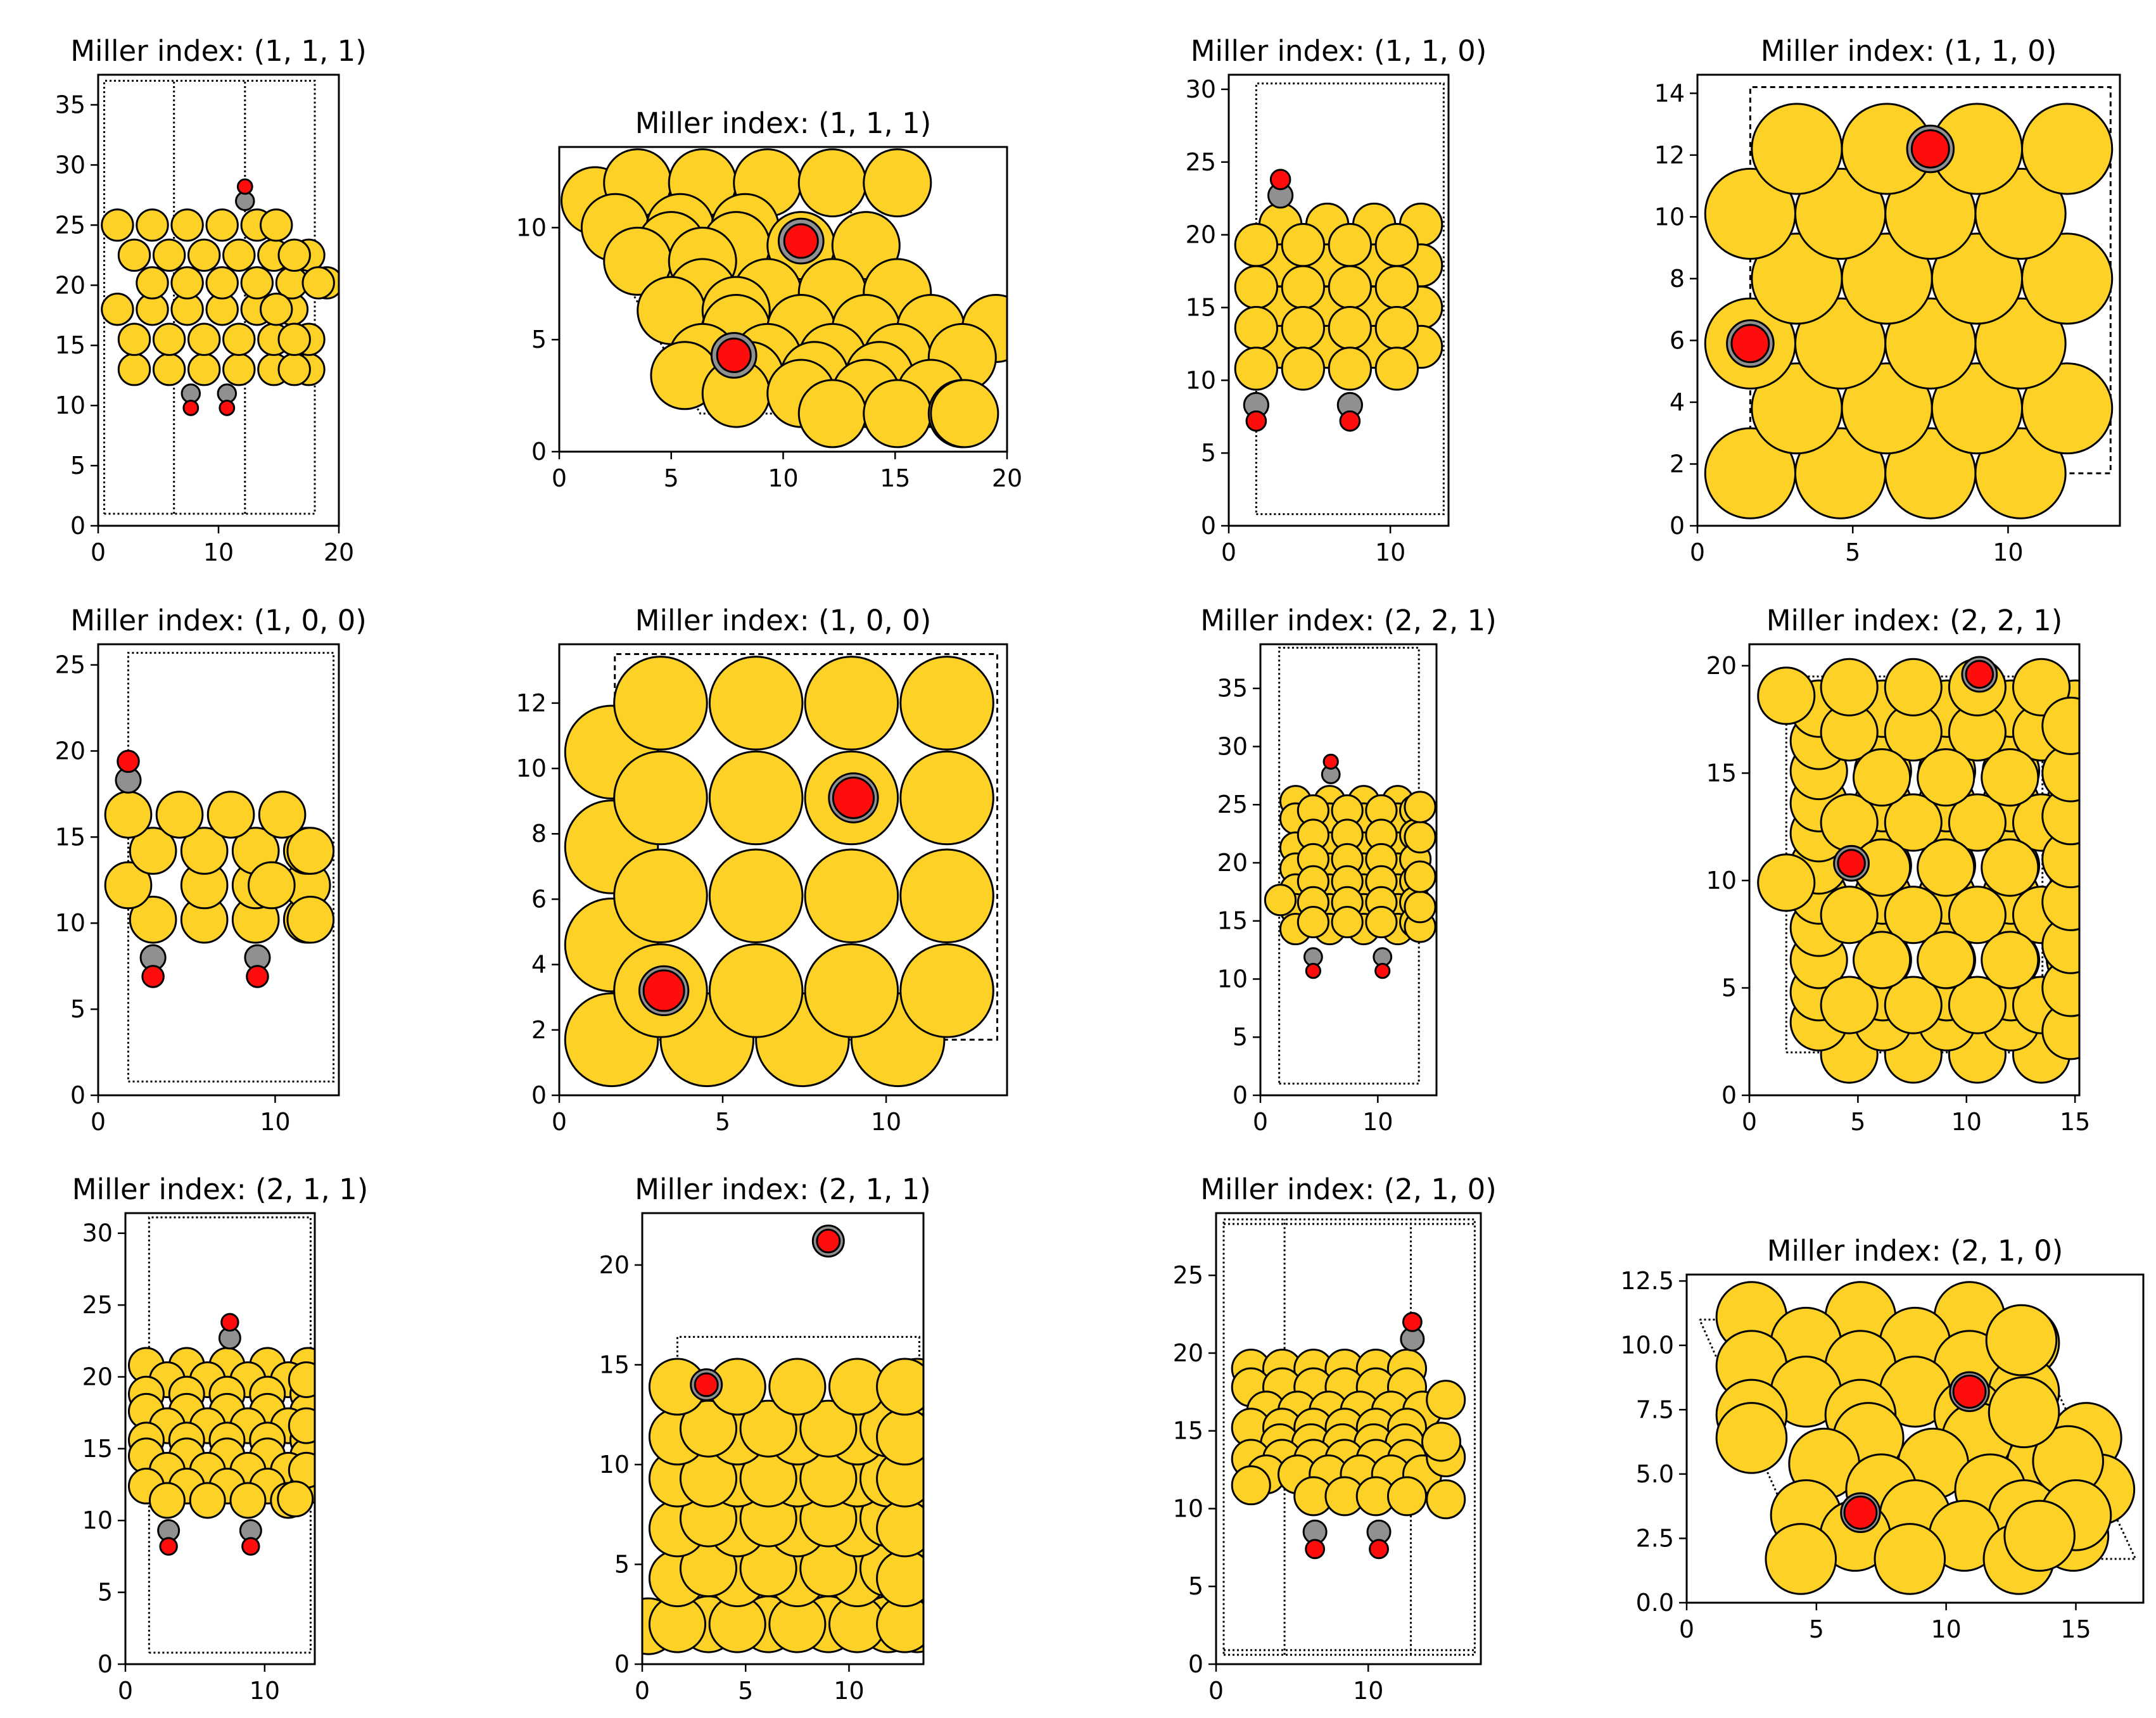 The width and height of the screenshot is (2156, 1718). What do you see at coordinates (1655, 1603) in the screenshot?
I see `y-tick-label: 0.0` at bounding box center [1655, 1603].